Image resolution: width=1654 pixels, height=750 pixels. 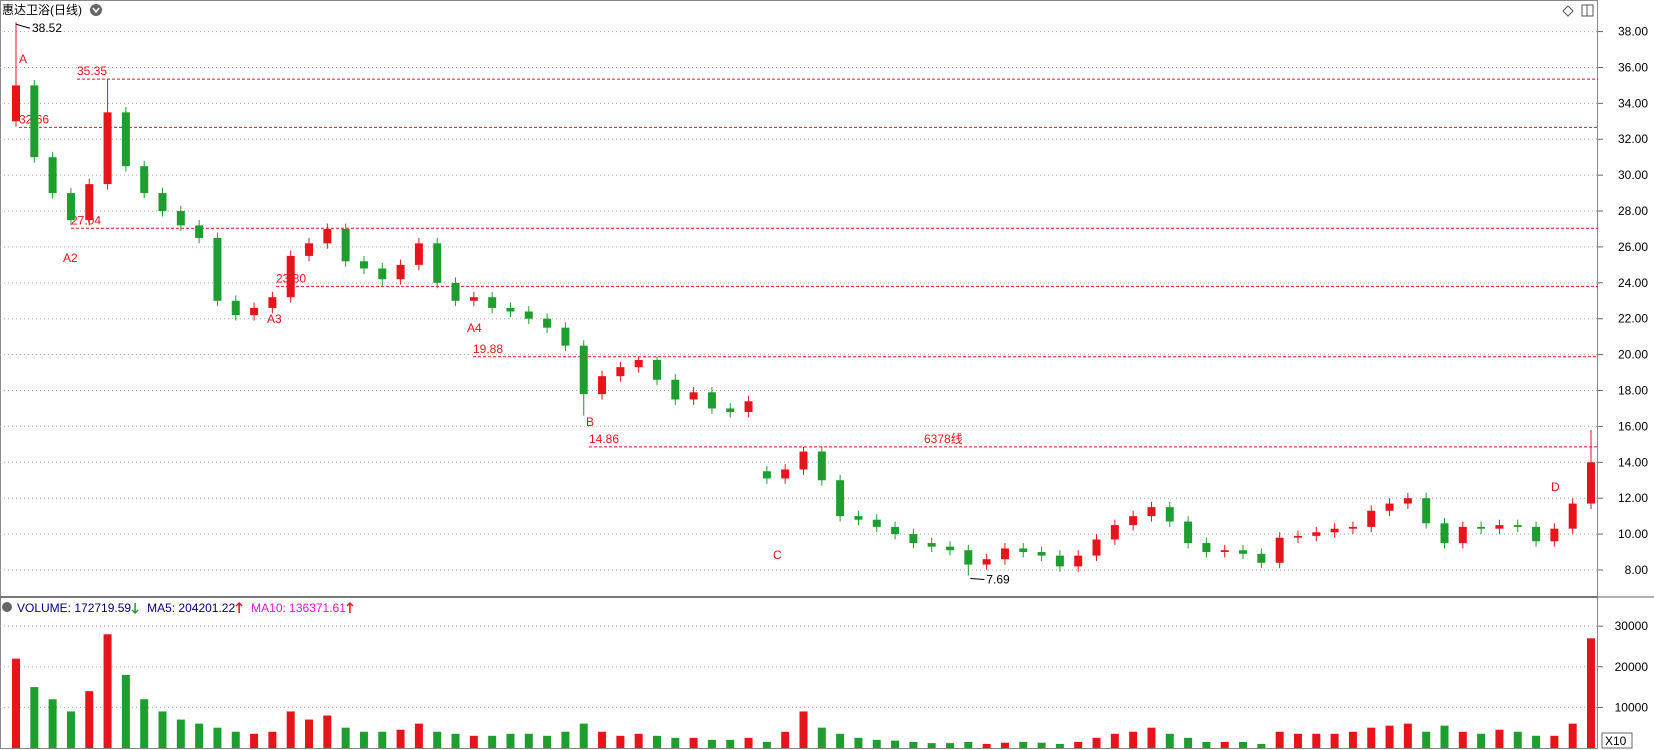 What do you see at coordinates (1633, 319) in the screenshot?
I see `y-tick-label: 22.00` at bounding box center [1633, 319].